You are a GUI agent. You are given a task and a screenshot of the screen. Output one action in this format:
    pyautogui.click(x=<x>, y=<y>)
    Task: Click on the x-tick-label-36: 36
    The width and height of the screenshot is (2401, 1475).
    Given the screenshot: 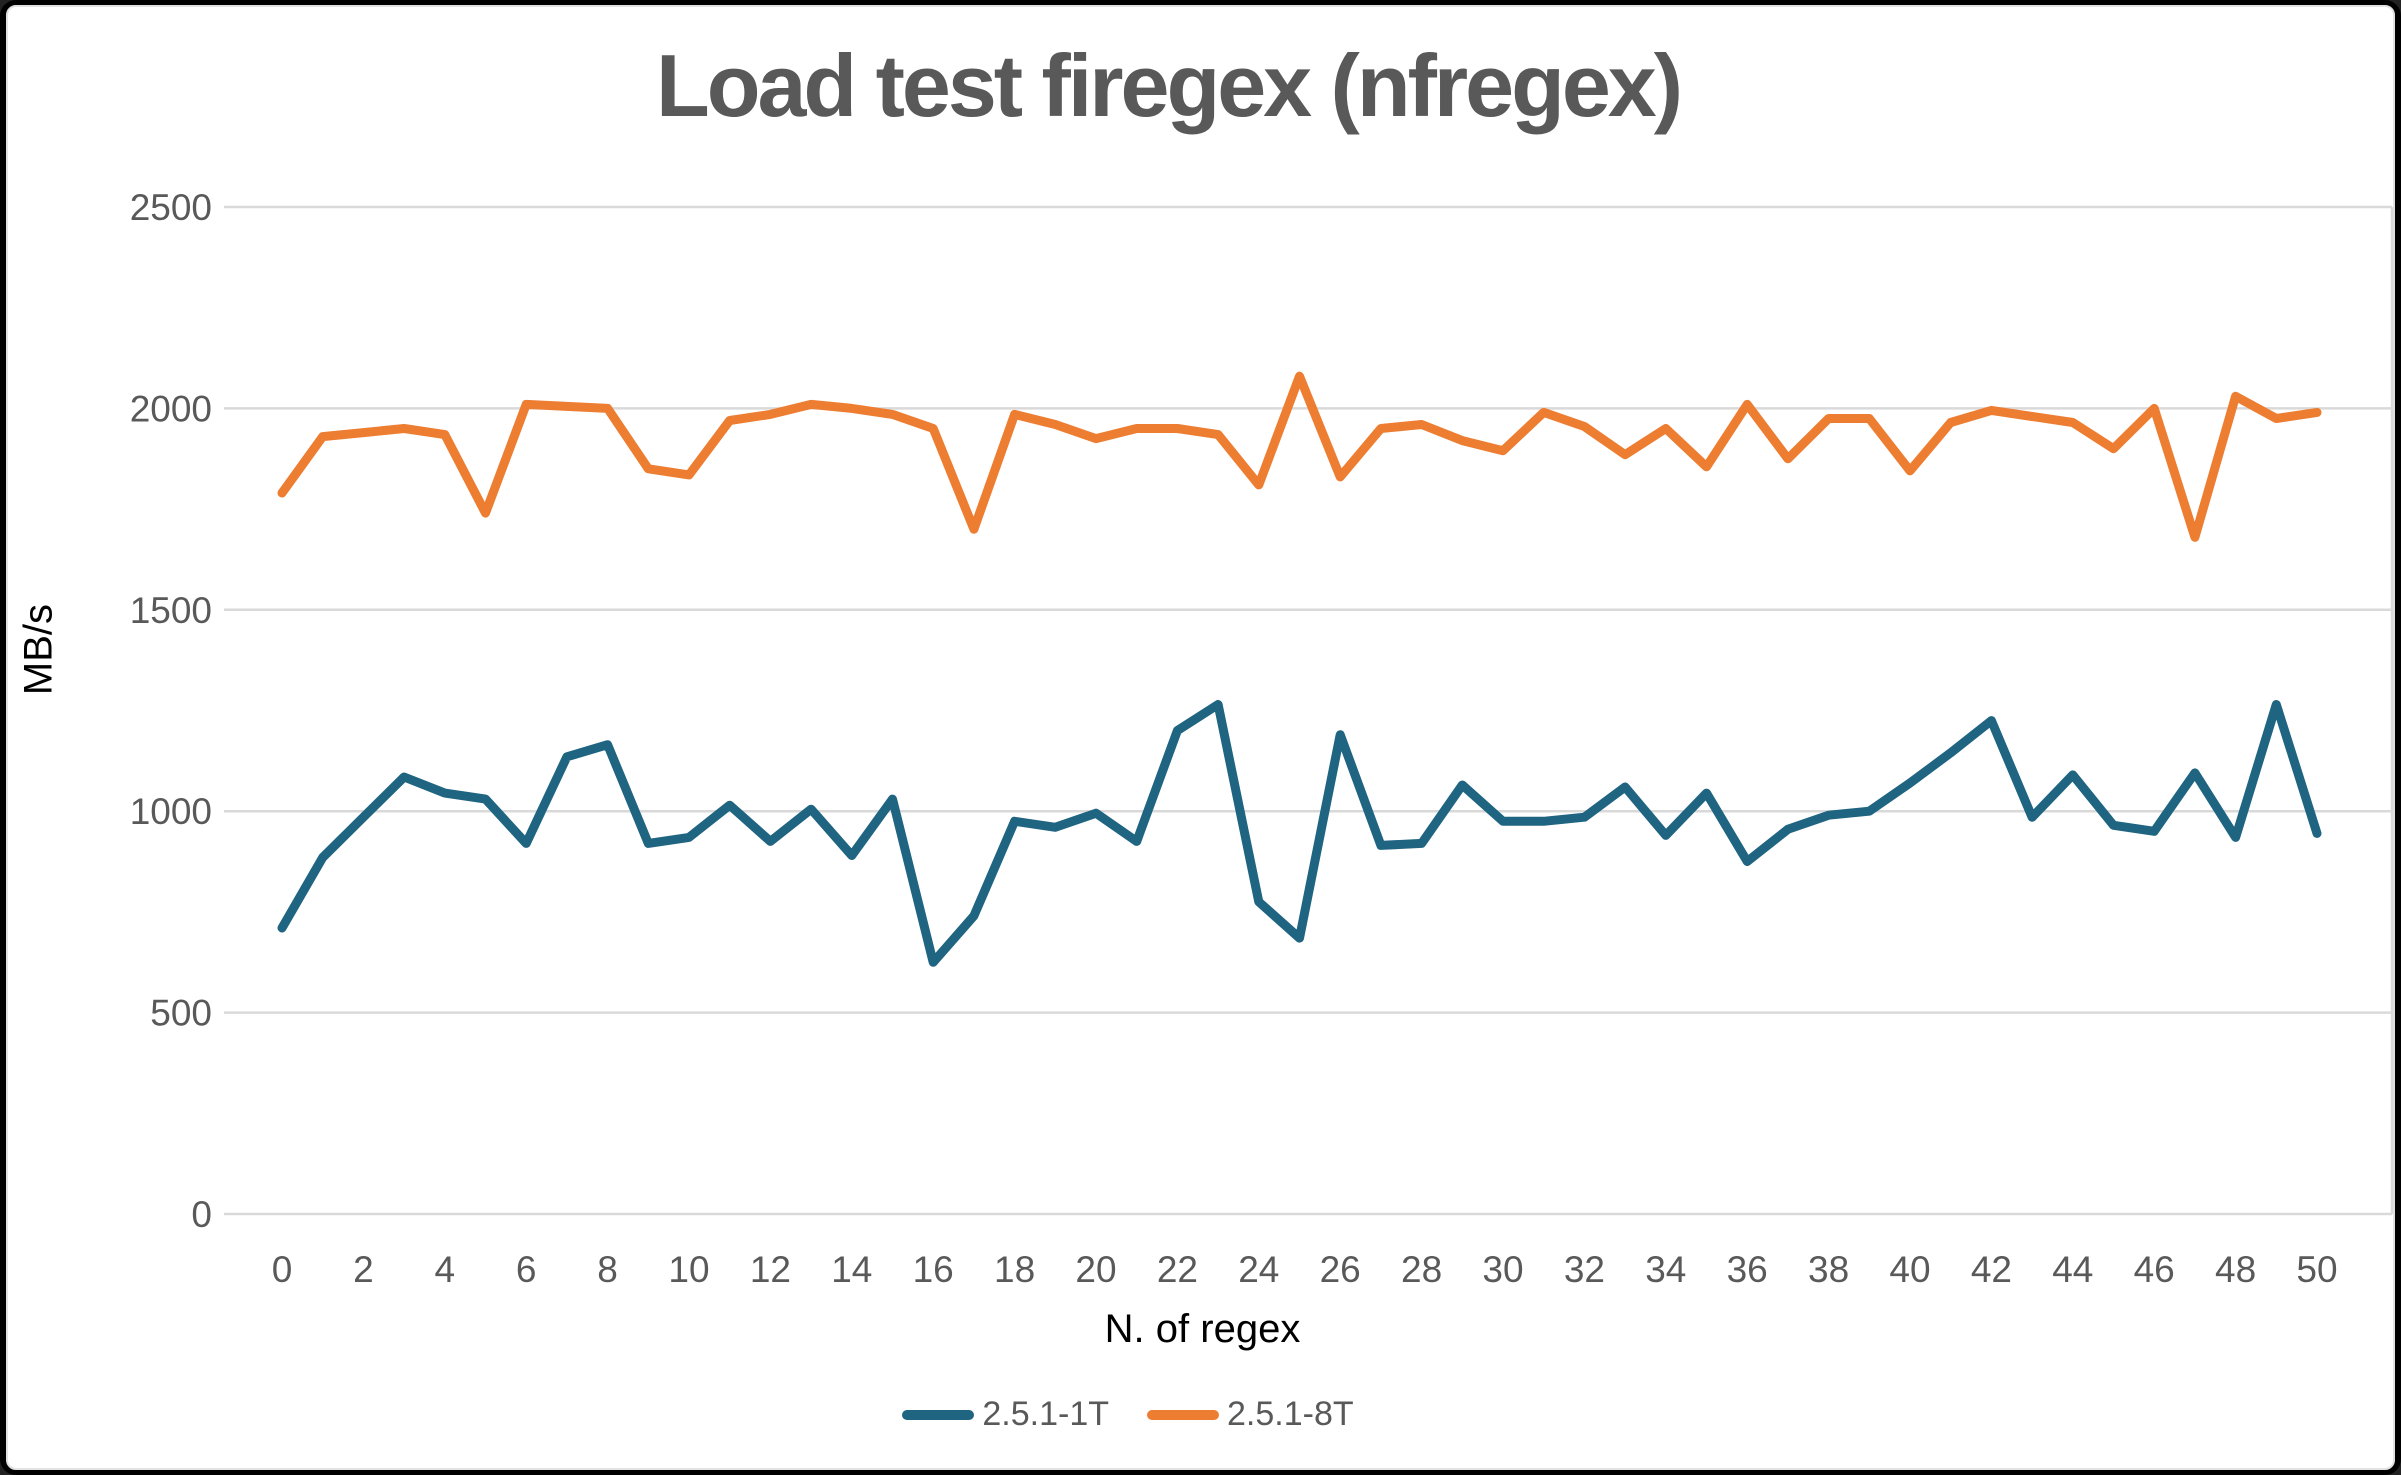 What is the action you would take?
    pyautogui.click(x=1747, y=1269)
    